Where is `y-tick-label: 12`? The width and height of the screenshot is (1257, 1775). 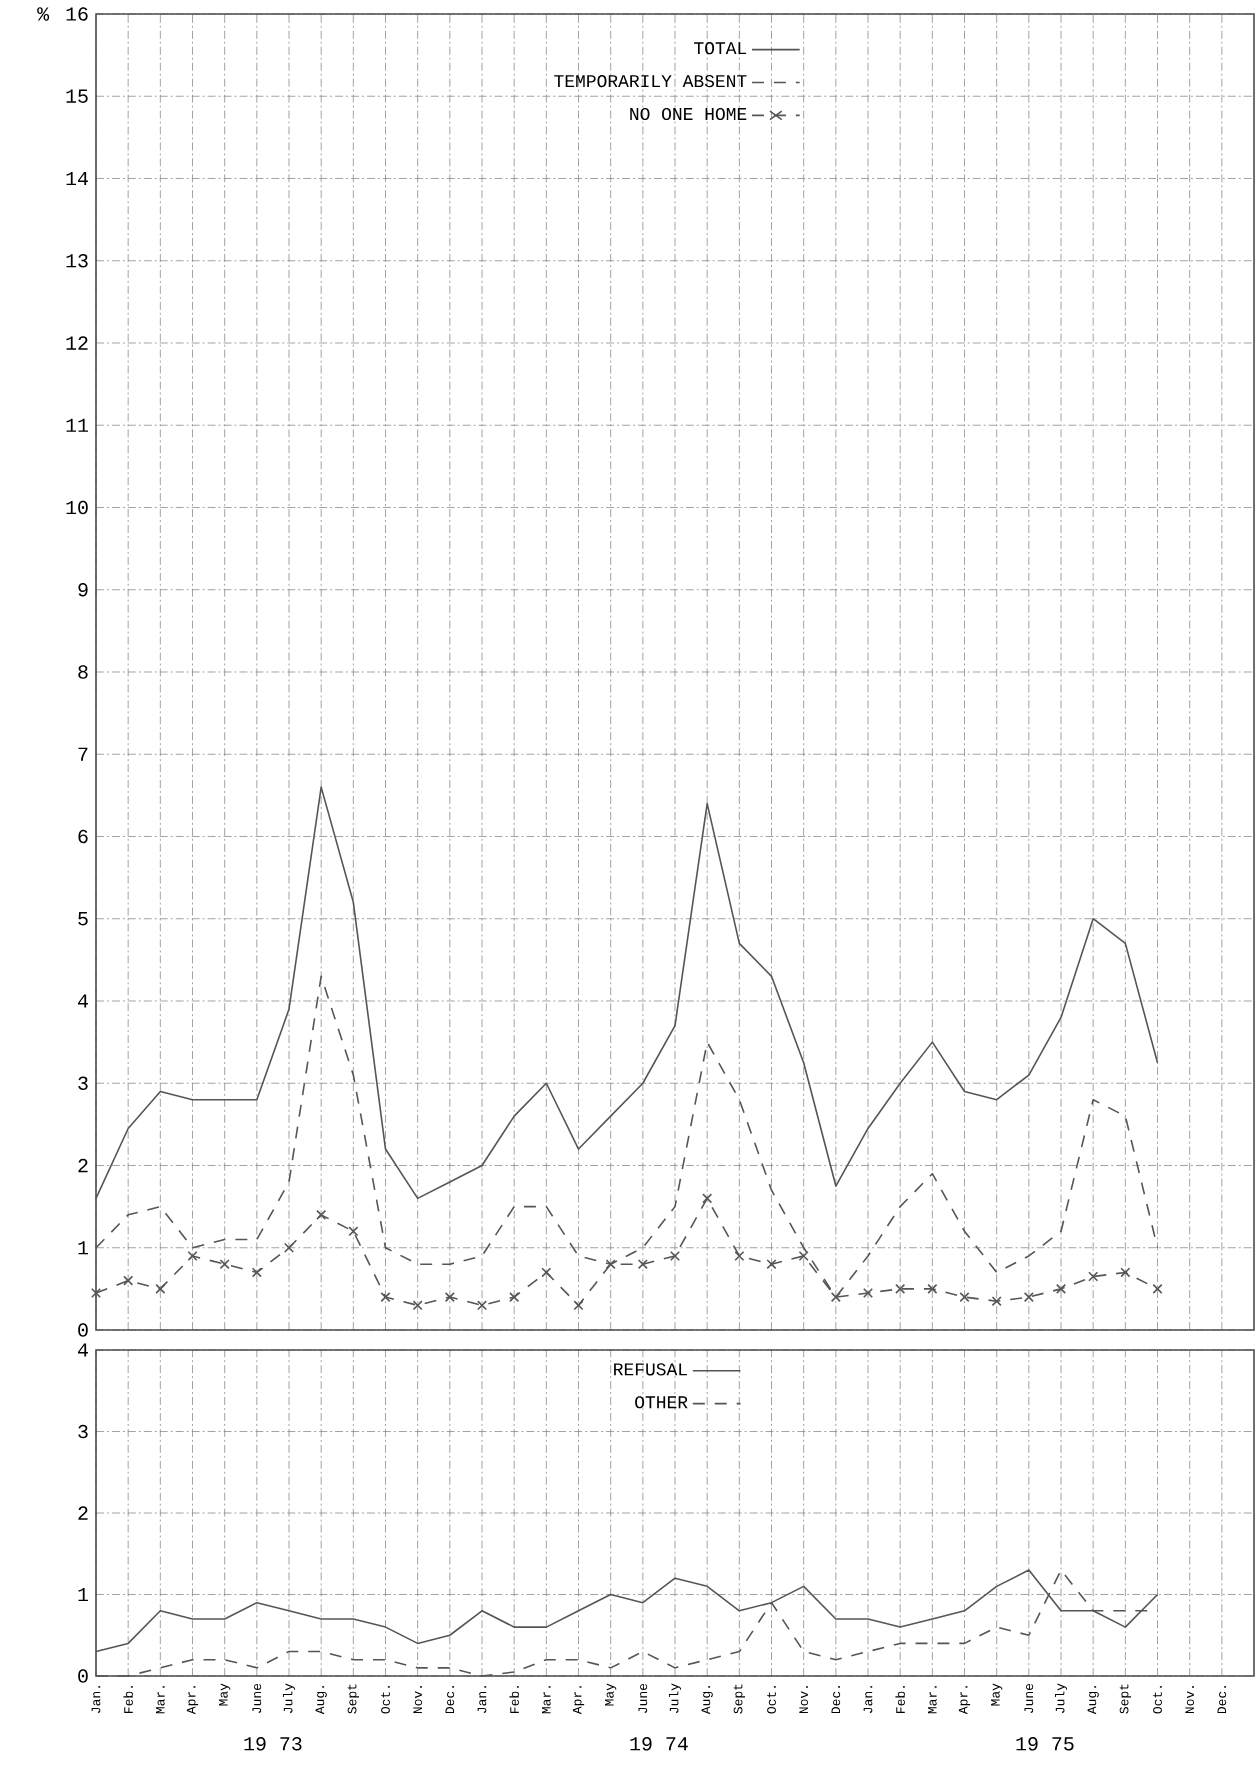
y-tick-label: 12 is located at coordinates (77, 343).